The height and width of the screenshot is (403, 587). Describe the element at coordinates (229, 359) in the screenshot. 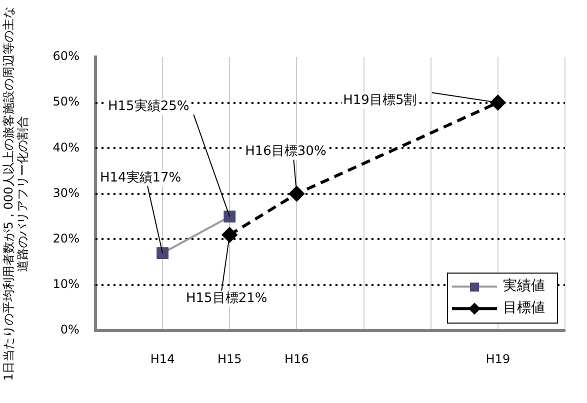

I see `x-tick-label: H15` at that location.